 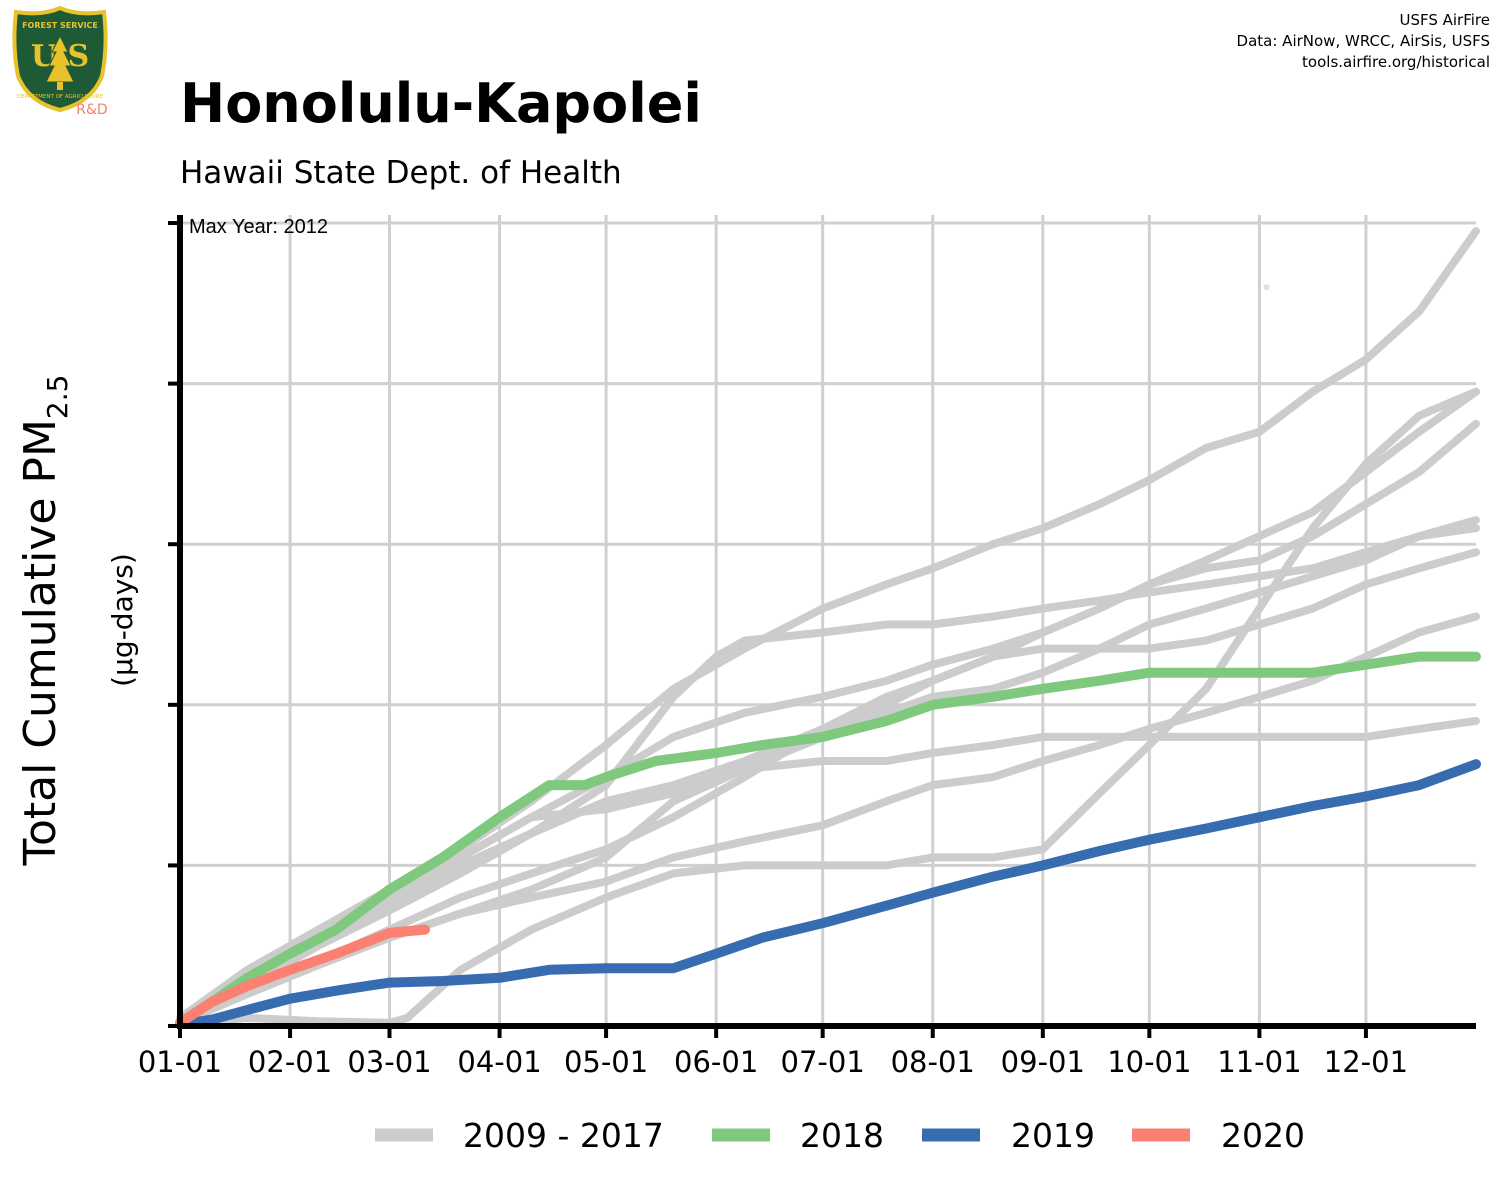 I want to click on x-tick-label: 09-01, so click(x=1043, y=1062).